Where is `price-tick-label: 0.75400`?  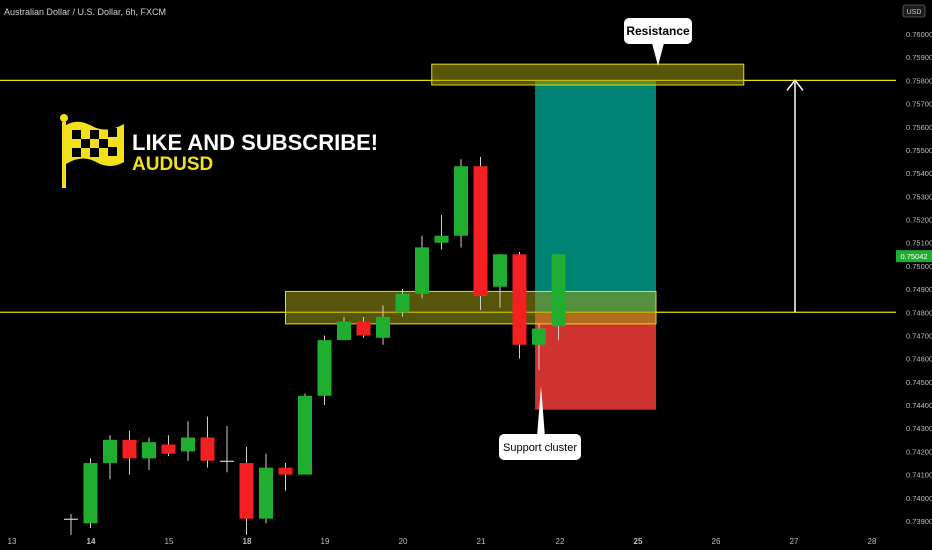 price-tick-label: 0.75400 is located at coordinates (919, 173).